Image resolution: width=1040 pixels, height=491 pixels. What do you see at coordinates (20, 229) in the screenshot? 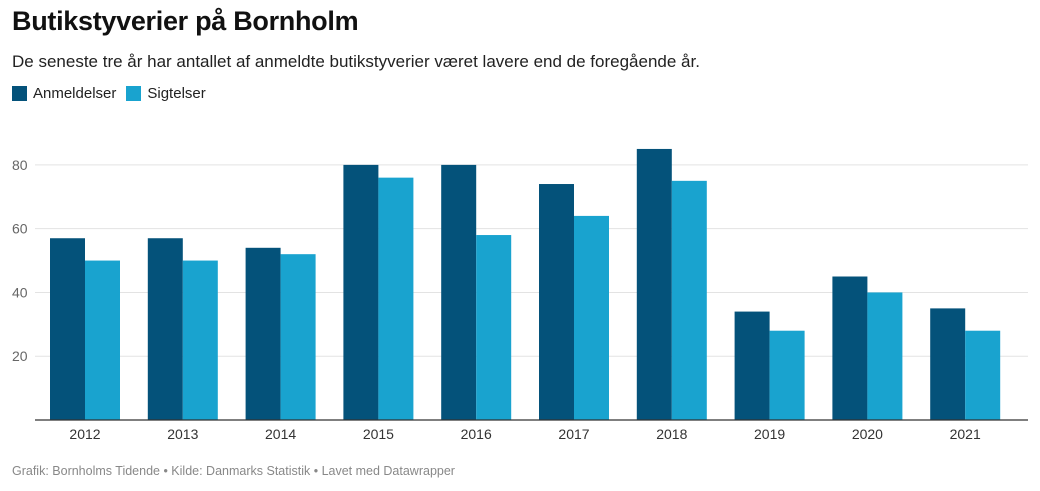
I see `y-tick-label-60: 60` at bounding box center [20, 229].